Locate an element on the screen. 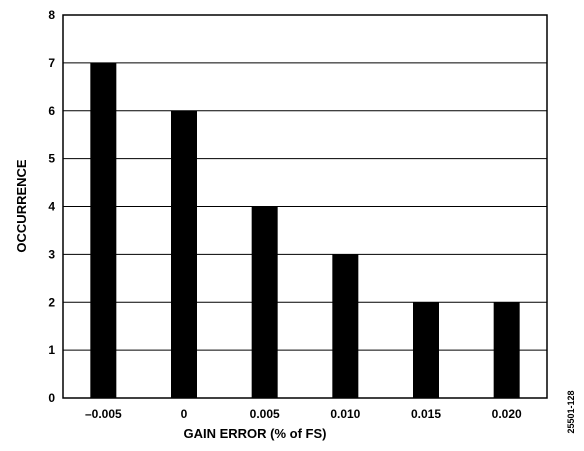 This screenshot has height=451, width=584. y-tick-label: 3 is located at coordinates (51, 254).